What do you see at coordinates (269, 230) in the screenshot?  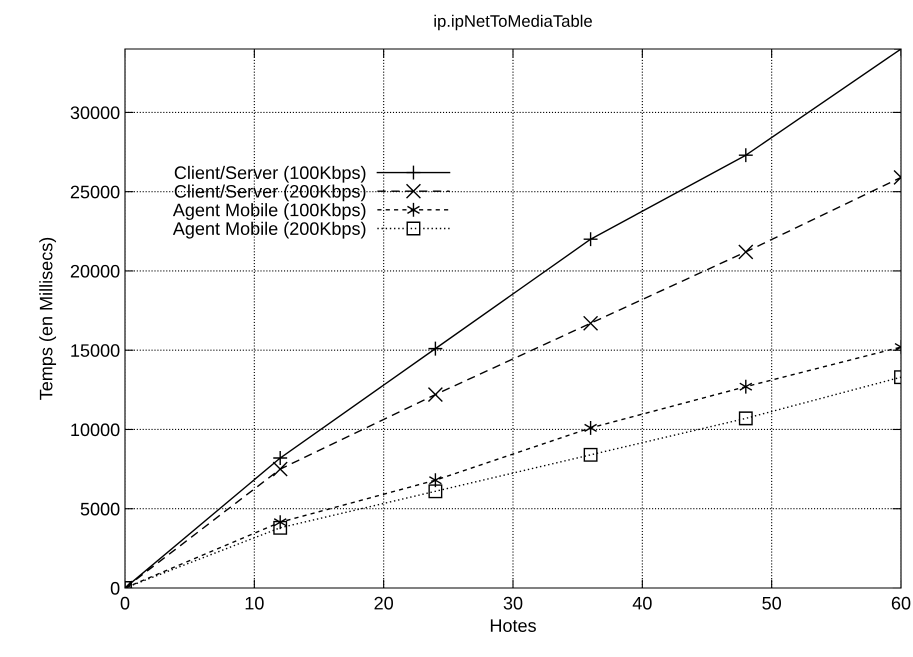 I see `legend-label: Agent Mobile (200Kbps)` at bounding box center [269, 230].